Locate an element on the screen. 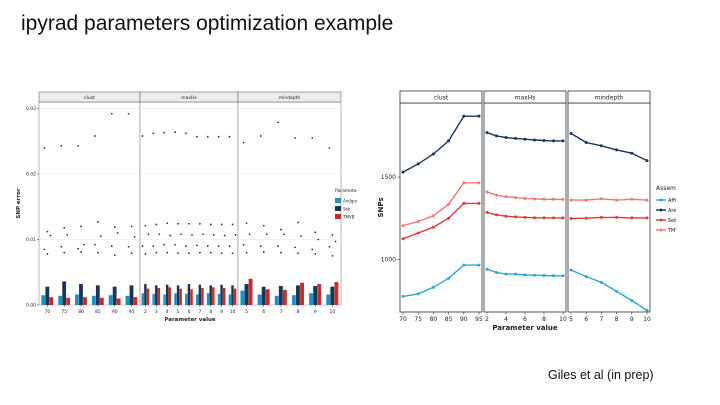 Image resolution: width=720 pixels, height=405 pixels. x-tick-label-clust-95: 95 is located at coordinates (132, 312).